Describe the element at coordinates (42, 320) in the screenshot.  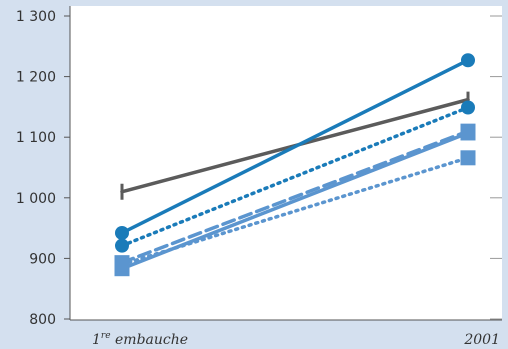
I see `y-tick-label: 800` at that location.